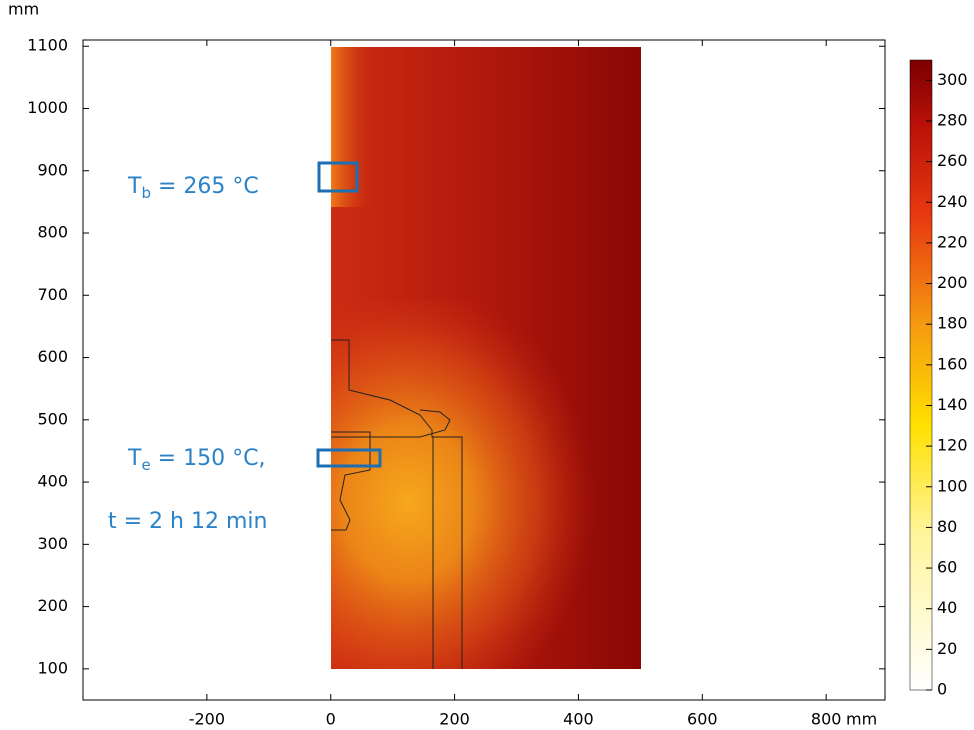 The width and height of the screenshot is (974, 730). What do you see at coordinates (826, 719) in the screenshot?
I see `x-tick-label: 800` at bounding box center [826, 719].